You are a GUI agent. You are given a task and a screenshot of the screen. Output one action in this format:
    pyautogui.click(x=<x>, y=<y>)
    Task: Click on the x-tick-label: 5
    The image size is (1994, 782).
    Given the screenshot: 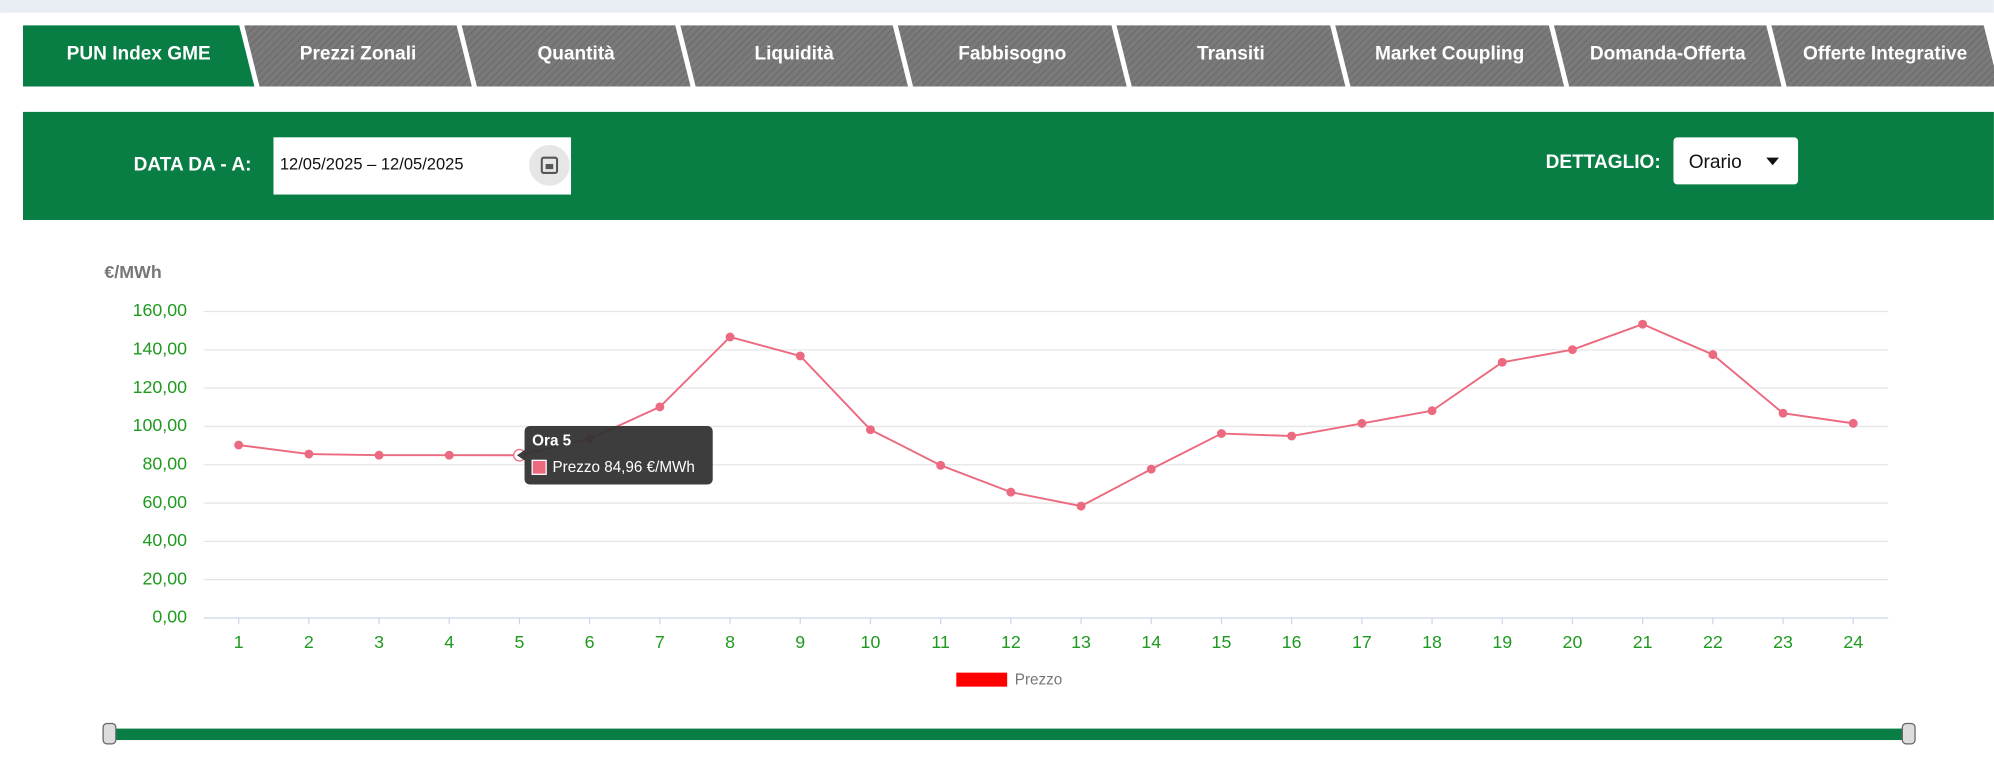 What is the action you would take?
    pyautogui.click(x=520, y=642)
    